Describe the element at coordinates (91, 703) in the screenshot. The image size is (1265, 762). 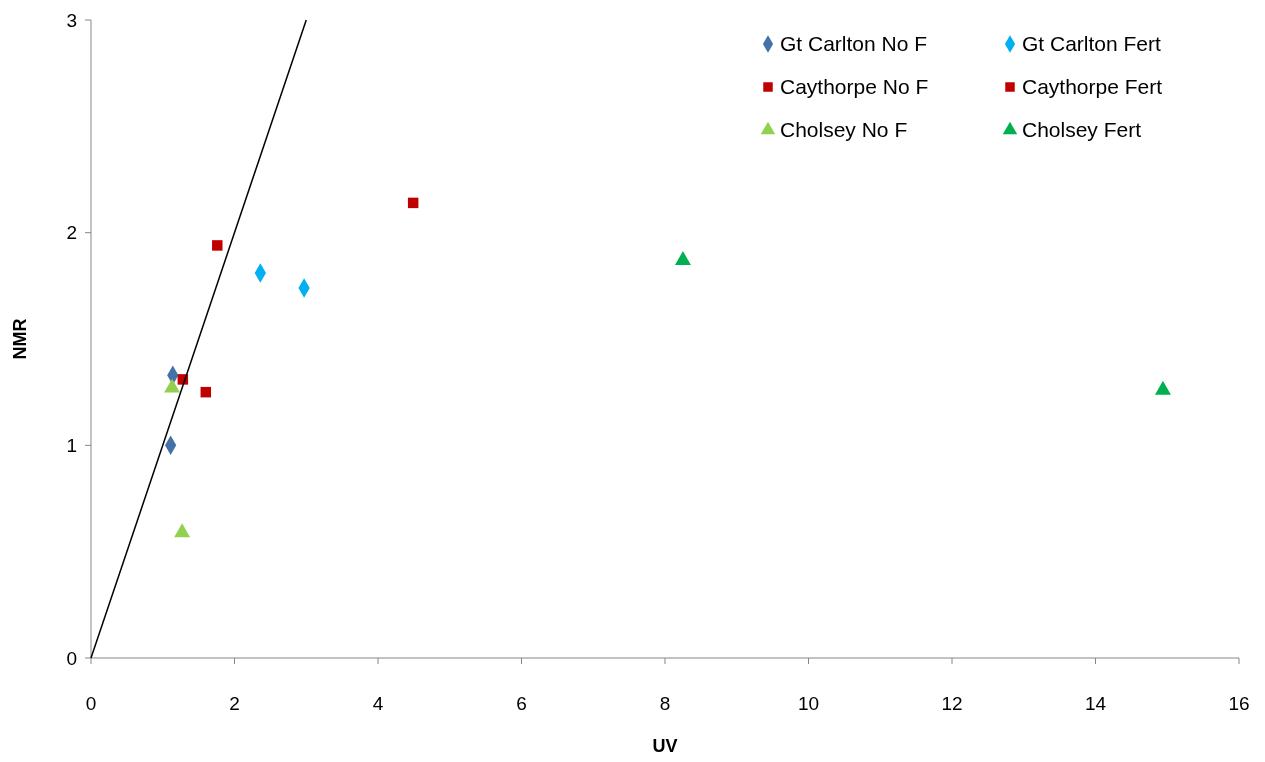
I see `x-tick-label: 0` at that location.